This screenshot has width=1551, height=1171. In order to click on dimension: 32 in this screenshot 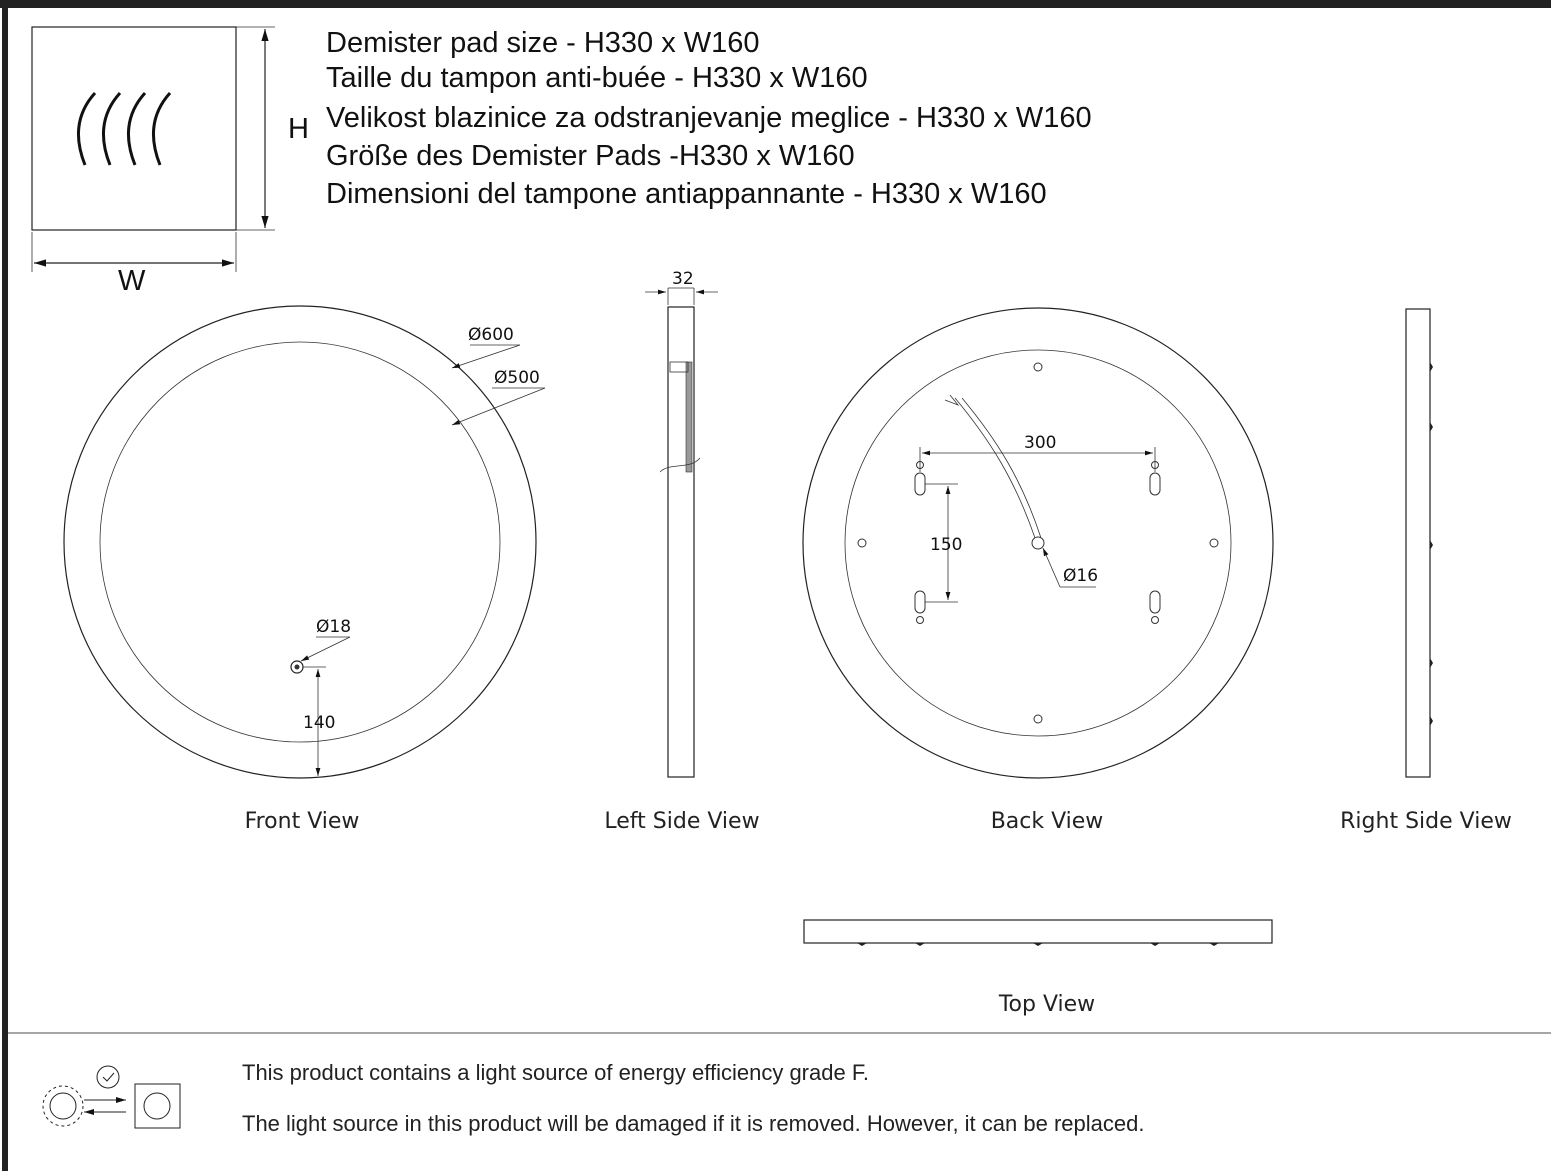, I will do `click(683, 279)`.